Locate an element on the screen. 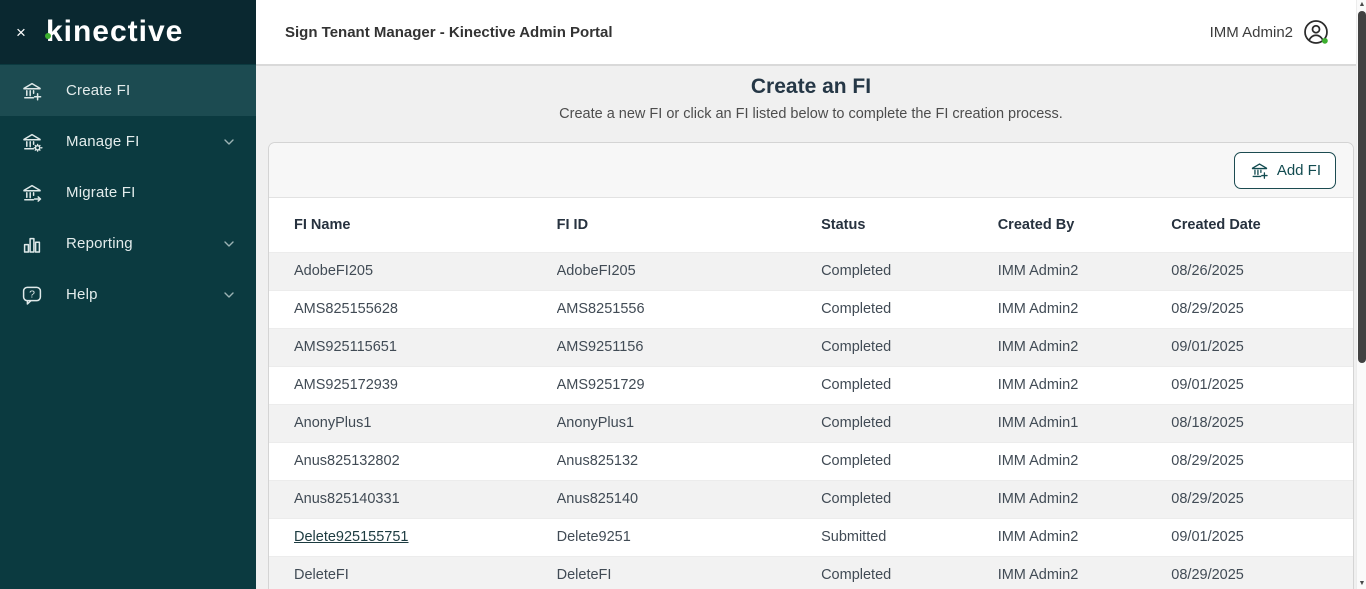 Image resolution: width=1366 pixels, height=589 pixels. scroll-up-arrow-icon: ▲ is located at coordinates (1362, 4).